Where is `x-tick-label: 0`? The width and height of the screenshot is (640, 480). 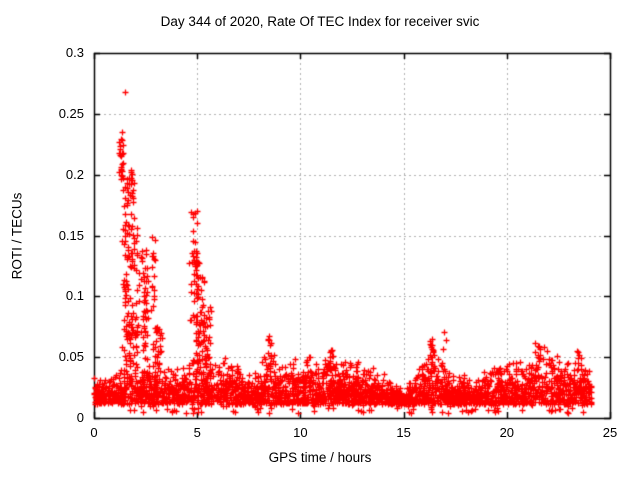 x-tick-label: 0 is located at coordinates (94, 432).